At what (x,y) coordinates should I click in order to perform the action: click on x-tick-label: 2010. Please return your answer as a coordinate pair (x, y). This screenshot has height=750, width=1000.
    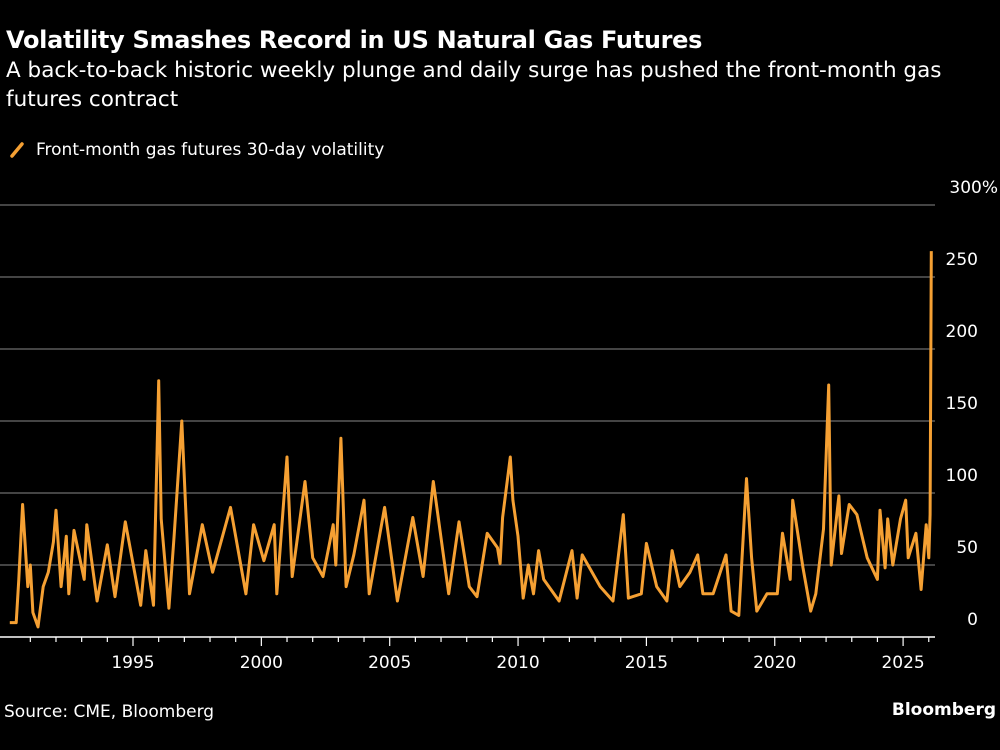
    Looking at the image, I should click on (517, 663).